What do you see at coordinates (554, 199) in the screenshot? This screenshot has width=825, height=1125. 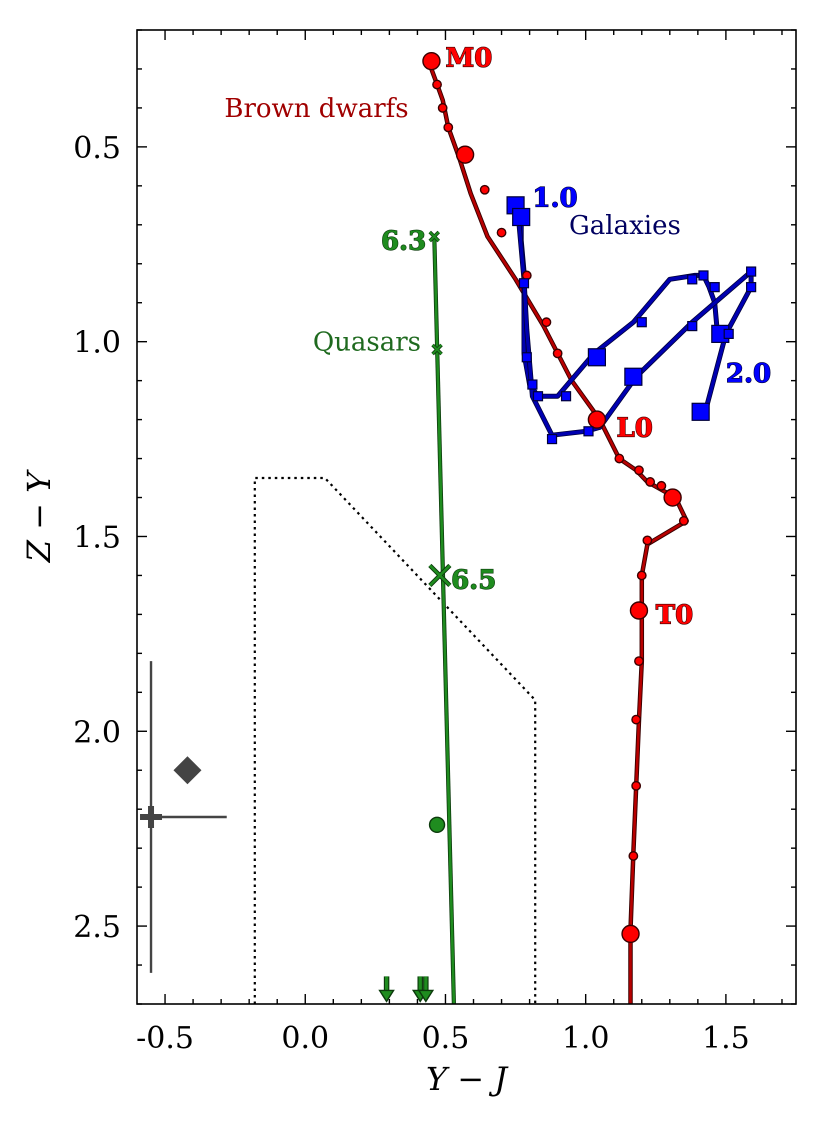 I see `galaxy-label-1.0: 1.0` at bounding box center [554, 199].